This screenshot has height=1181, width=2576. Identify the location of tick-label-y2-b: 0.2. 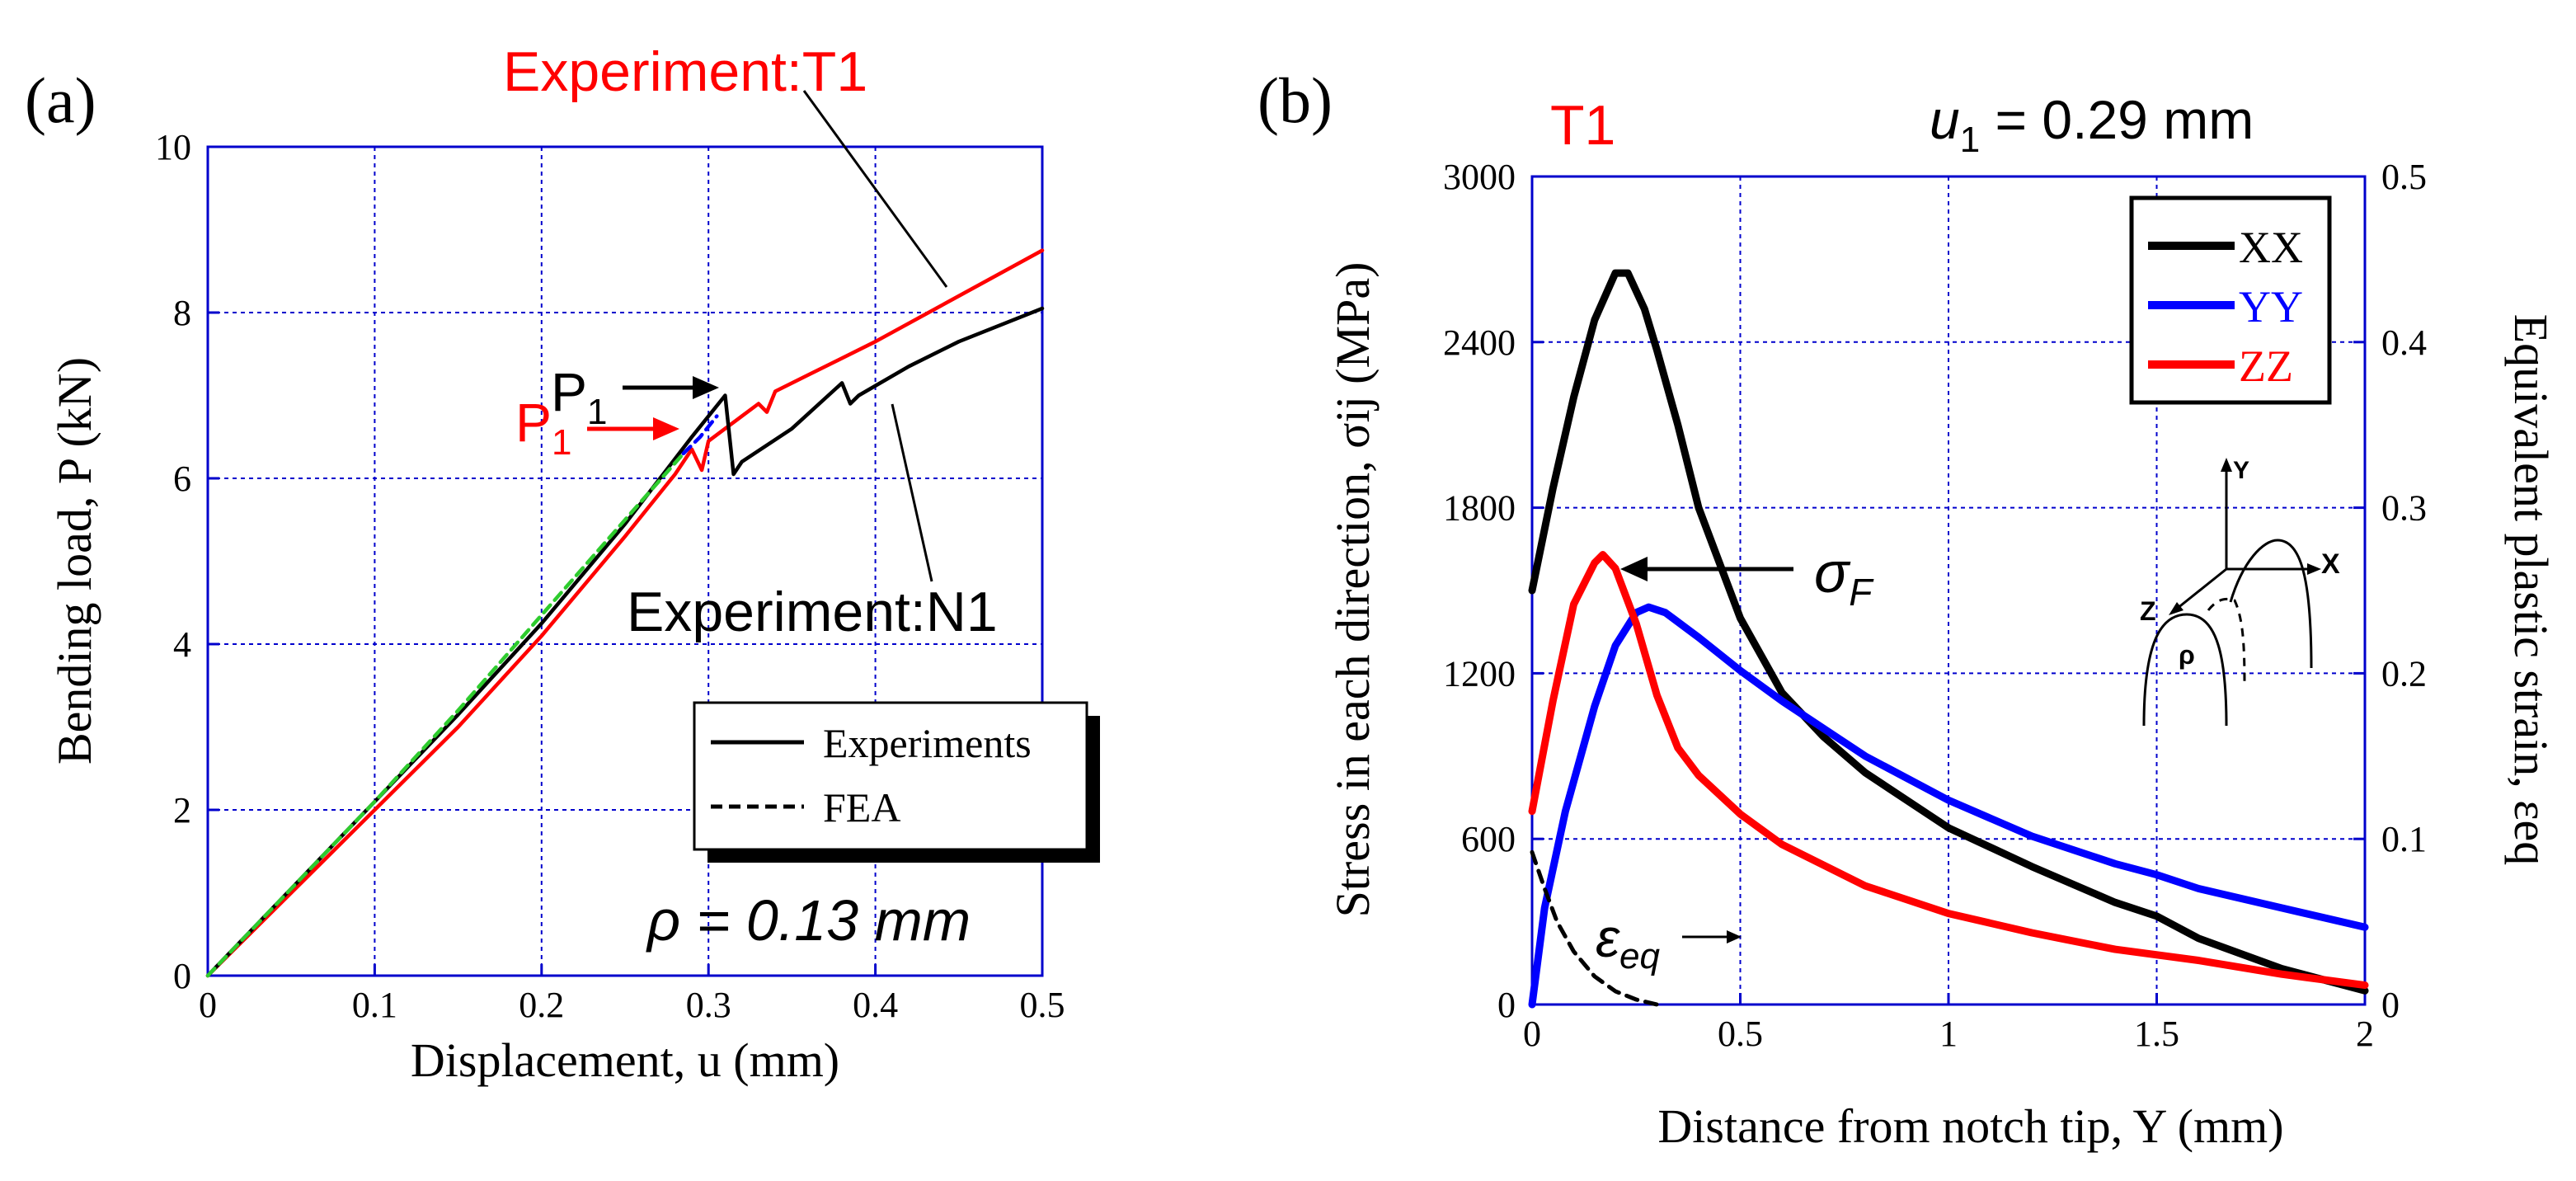
(2404, 673).